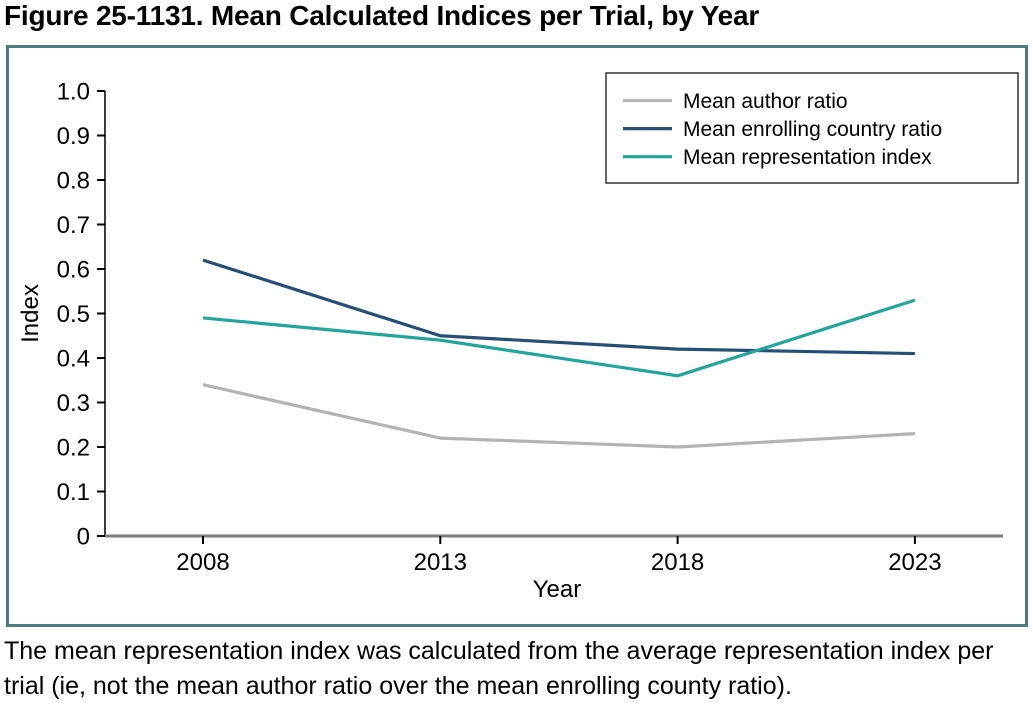 Image resolution: width=1033 pixels, height=710 pixels. What do you see at coordinates (914, 562) in the screenshot?
I see `x-axis-tick-label: 2023` at bounding box center [914, 562].